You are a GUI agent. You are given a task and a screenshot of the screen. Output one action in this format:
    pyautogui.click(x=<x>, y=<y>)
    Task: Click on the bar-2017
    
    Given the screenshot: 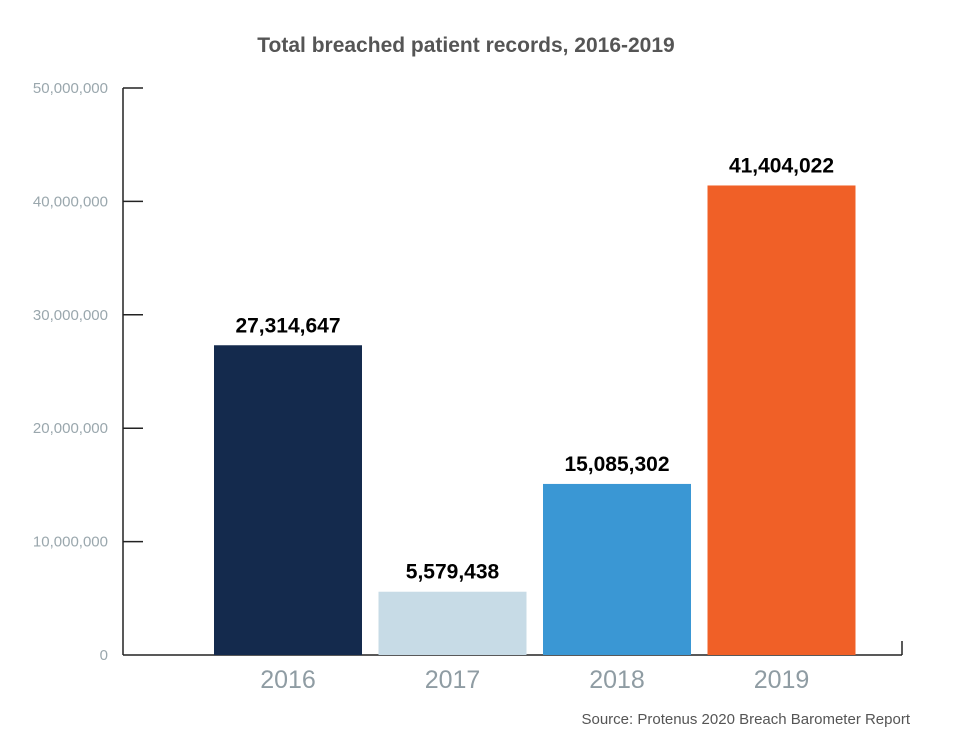 What is the action you would take?
    pyautogui.click(x=452, y=623)
    